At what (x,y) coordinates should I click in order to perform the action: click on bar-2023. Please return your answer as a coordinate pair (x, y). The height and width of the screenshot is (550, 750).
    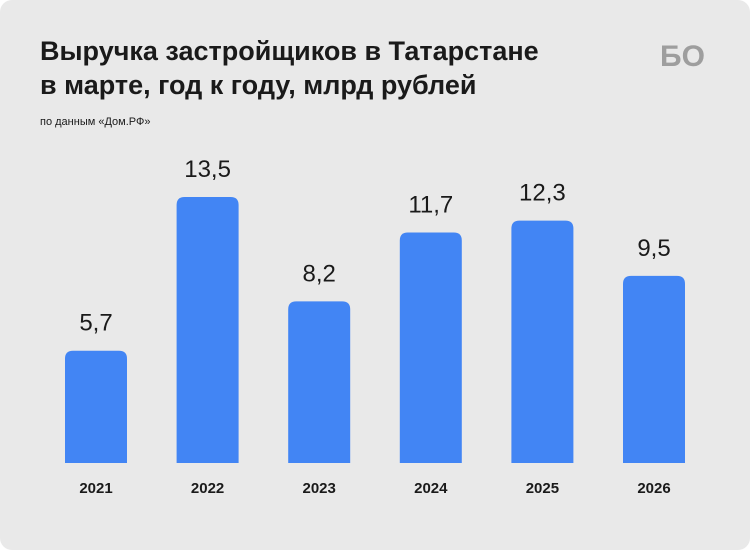
    Looking at the image, I should click on (319, 382).